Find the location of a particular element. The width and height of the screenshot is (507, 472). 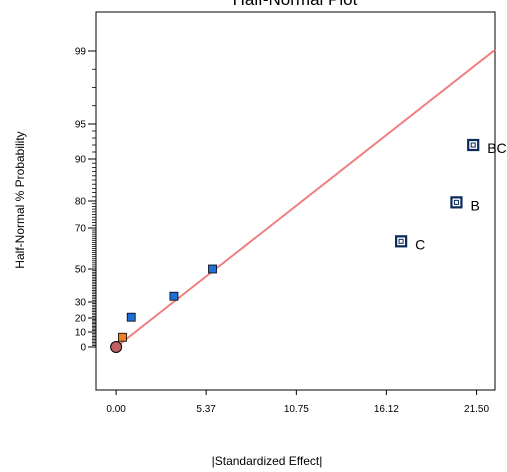

x-tick-label: 0.00 is located at coordinates (116, 409).